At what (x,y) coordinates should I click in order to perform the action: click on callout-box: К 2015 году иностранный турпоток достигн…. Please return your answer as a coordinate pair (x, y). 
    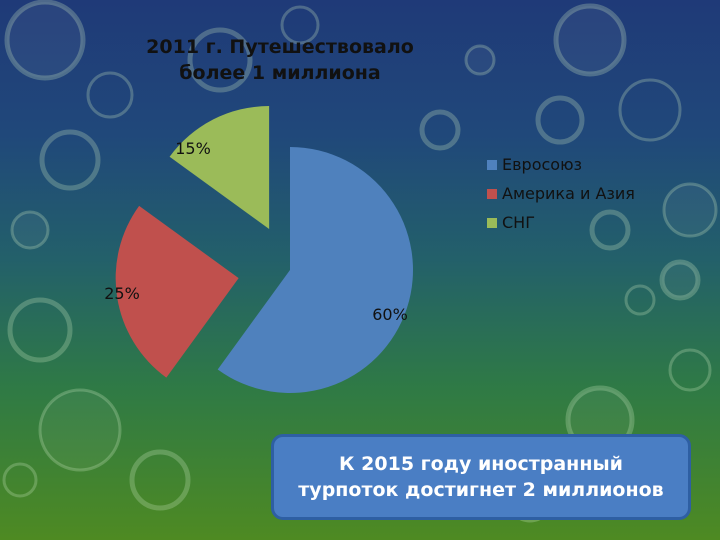
    Looking at the image, I should click on (481, 477).